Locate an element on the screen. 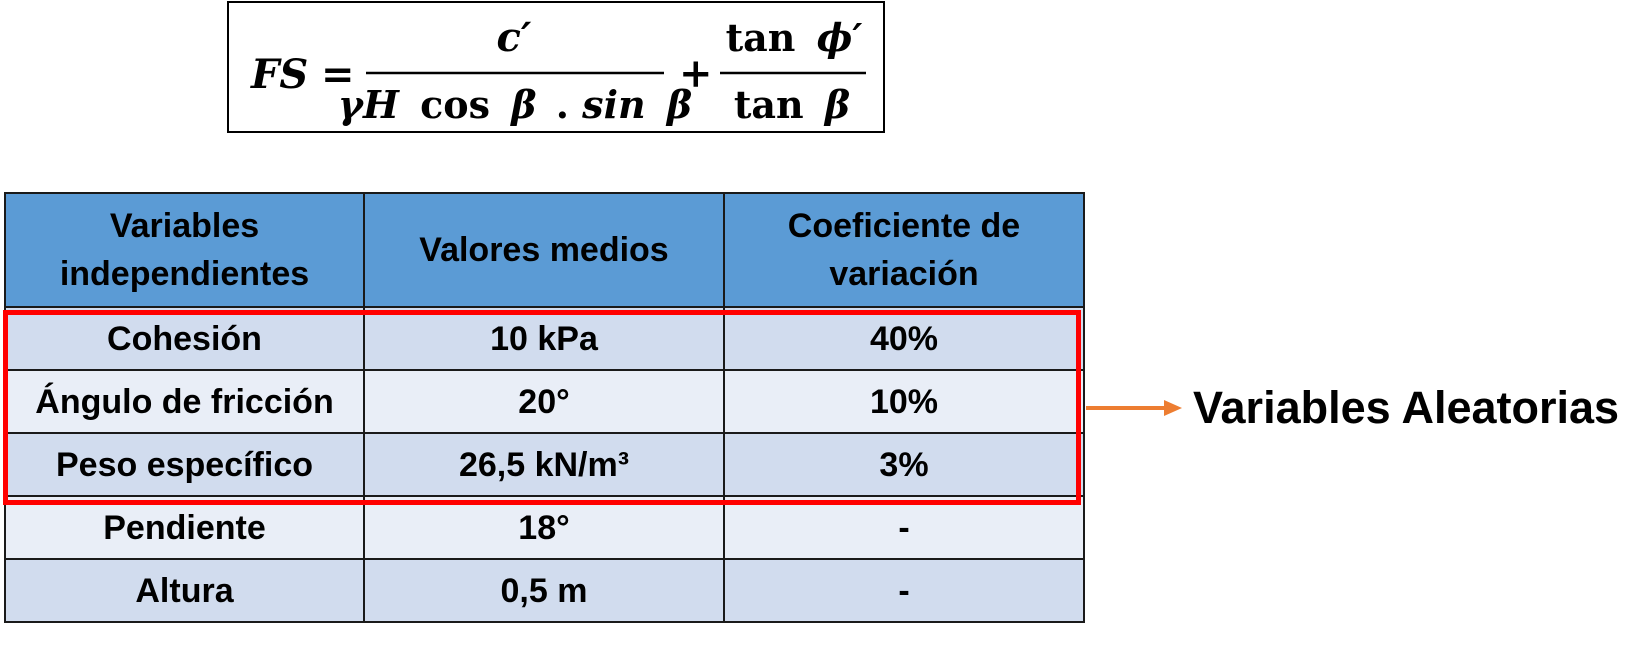  cell-mean-value: 26,5 kN/m³ is located at coordinates (544, 464).